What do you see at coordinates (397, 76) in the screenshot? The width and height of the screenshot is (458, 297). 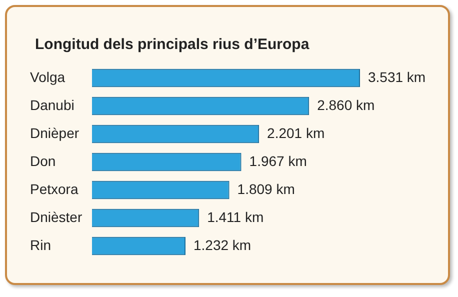 I see `data-label: 3.531 km` at bounding box center [397, 76].